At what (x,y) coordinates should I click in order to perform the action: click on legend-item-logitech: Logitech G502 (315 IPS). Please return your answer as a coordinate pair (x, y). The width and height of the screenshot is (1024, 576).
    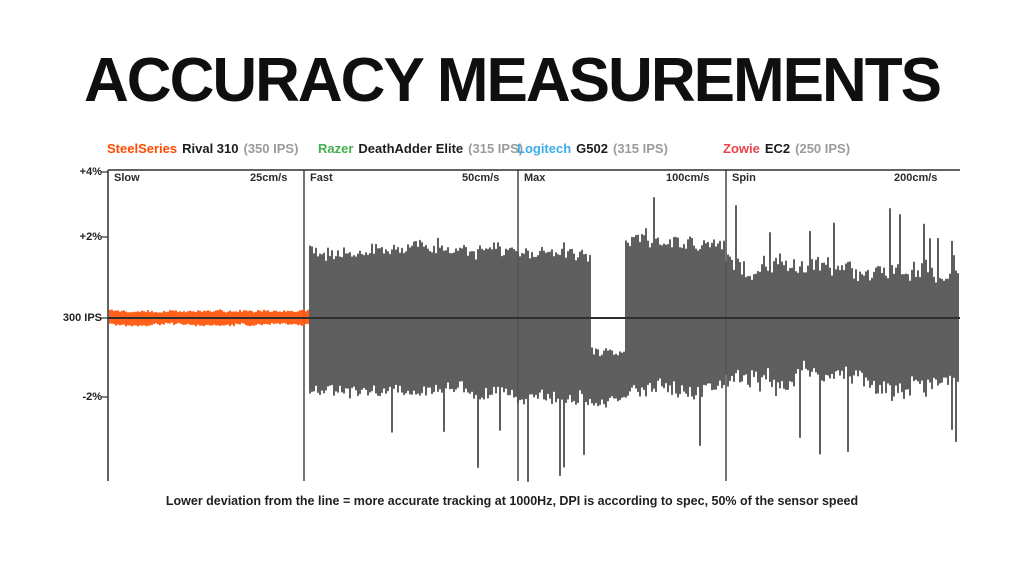
    Looking at the image, I should click on (592, 148).